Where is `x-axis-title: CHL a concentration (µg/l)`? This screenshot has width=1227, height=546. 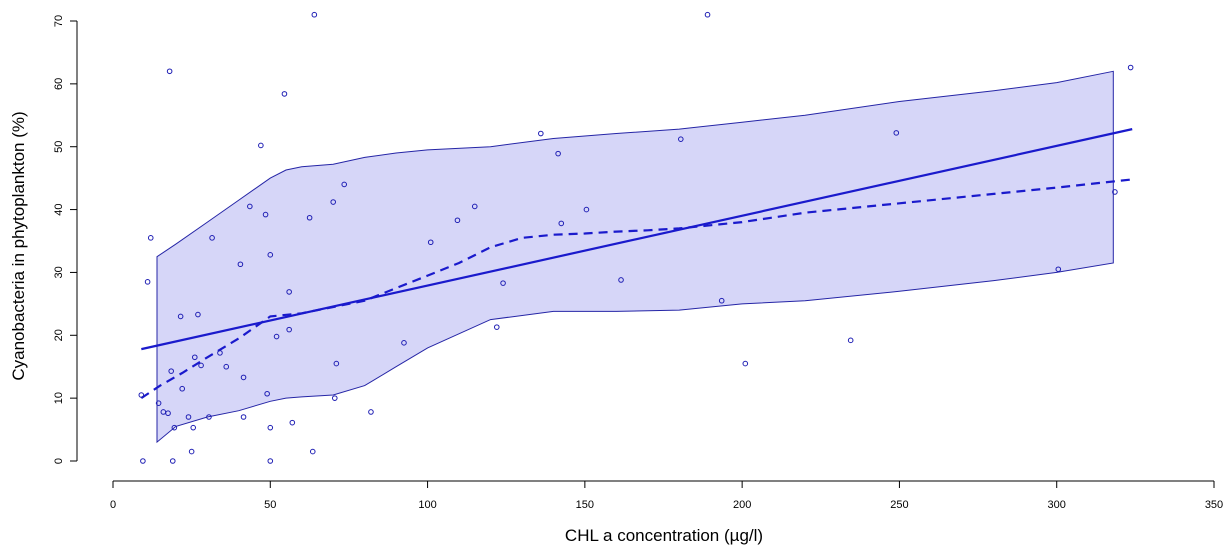
x-axis-title: CHL a concentration (µg/l) is located at coordinates (664, 535).